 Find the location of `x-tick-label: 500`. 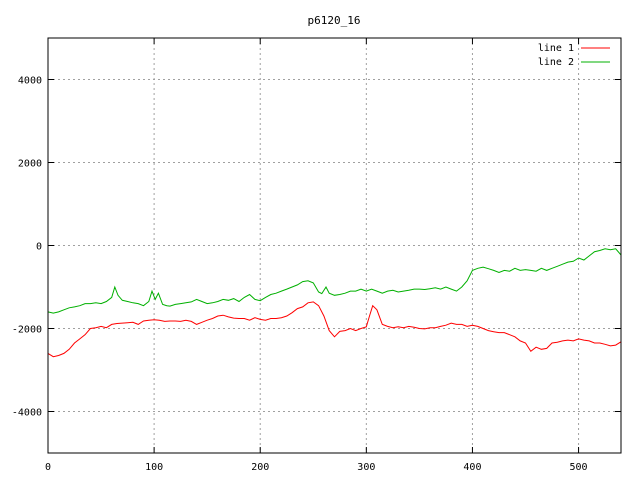

x-tick-label: 500 is located at coordinates (579, 467).